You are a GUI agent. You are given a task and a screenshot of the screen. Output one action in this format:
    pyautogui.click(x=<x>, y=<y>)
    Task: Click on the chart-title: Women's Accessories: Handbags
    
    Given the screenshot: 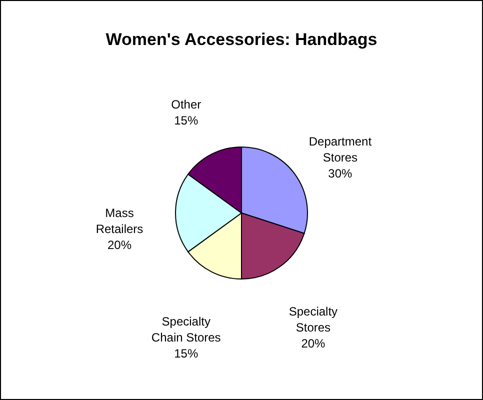 What is the action you would take?
    pyautogui.click(x=242, y=39)
    